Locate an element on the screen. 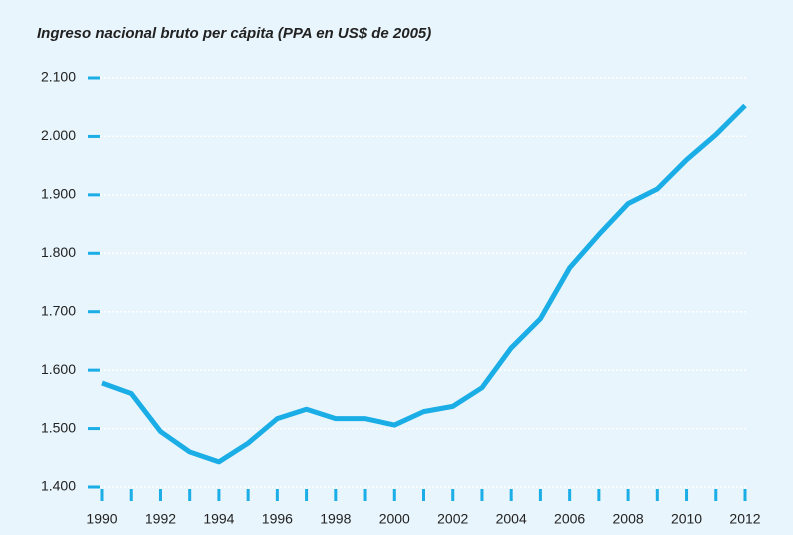 This screenshot has height=535, width=793. x-tick-label: 2004 is located at coordinates (511, 519).